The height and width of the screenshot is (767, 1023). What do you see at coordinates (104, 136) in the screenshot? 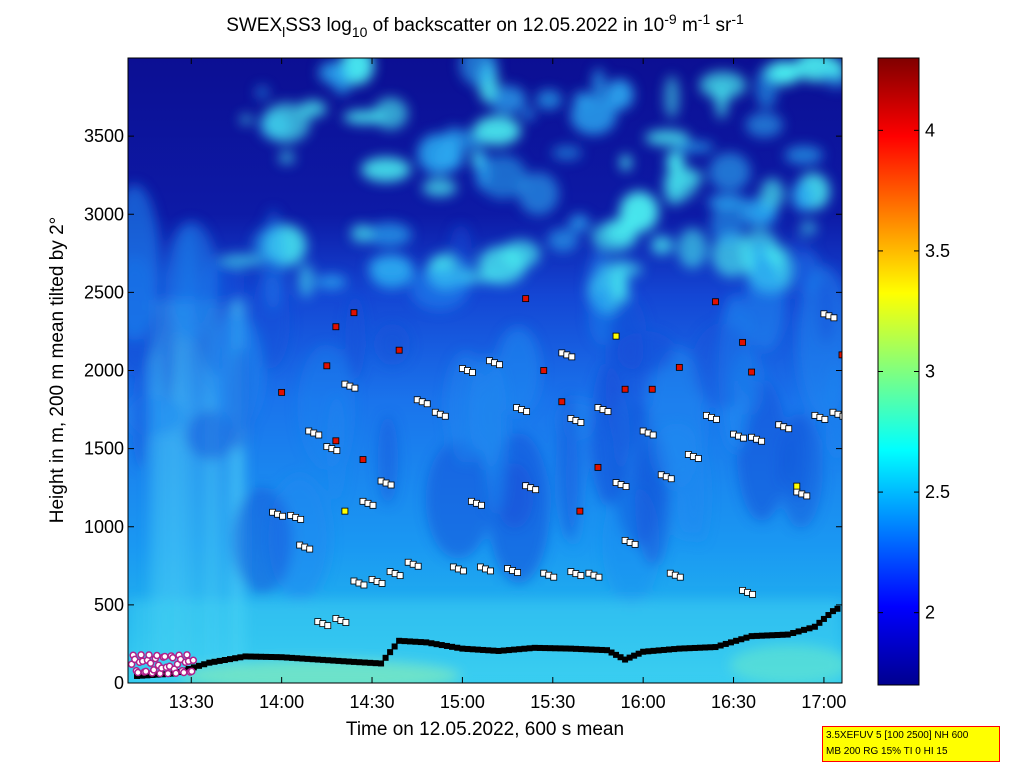
I see `y-tick-label: 3500` at bounding box center [104, 136].